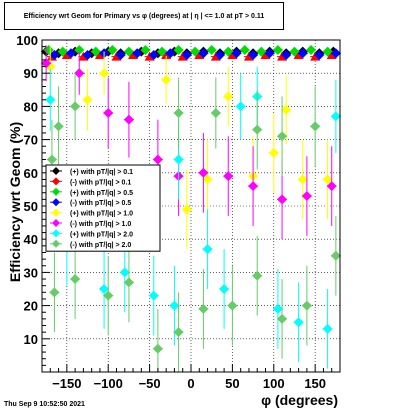 Image resolution: width=400 pixels, height=414 pixels. Describe the element at coordinates (315, 383) in the screenshot. I see `x-tick-label: 150` at that location.